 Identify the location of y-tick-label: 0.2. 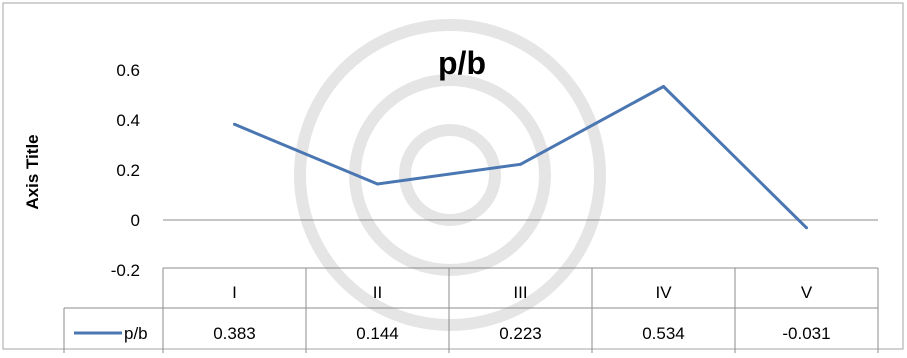
(128, 170).